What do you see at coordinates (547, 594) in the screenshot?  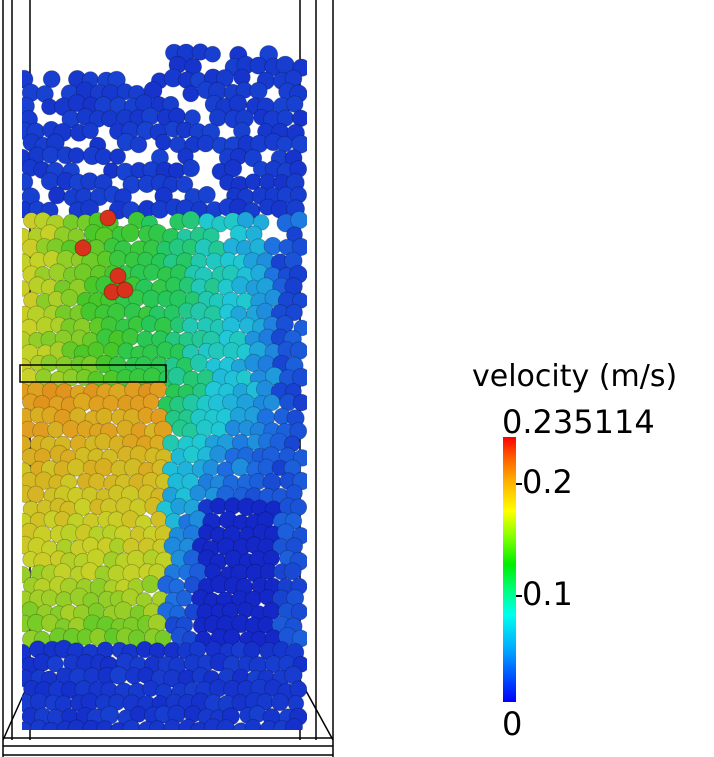 I see `colorbar-tick-label: 0.1` at bounding box center [547, 594].